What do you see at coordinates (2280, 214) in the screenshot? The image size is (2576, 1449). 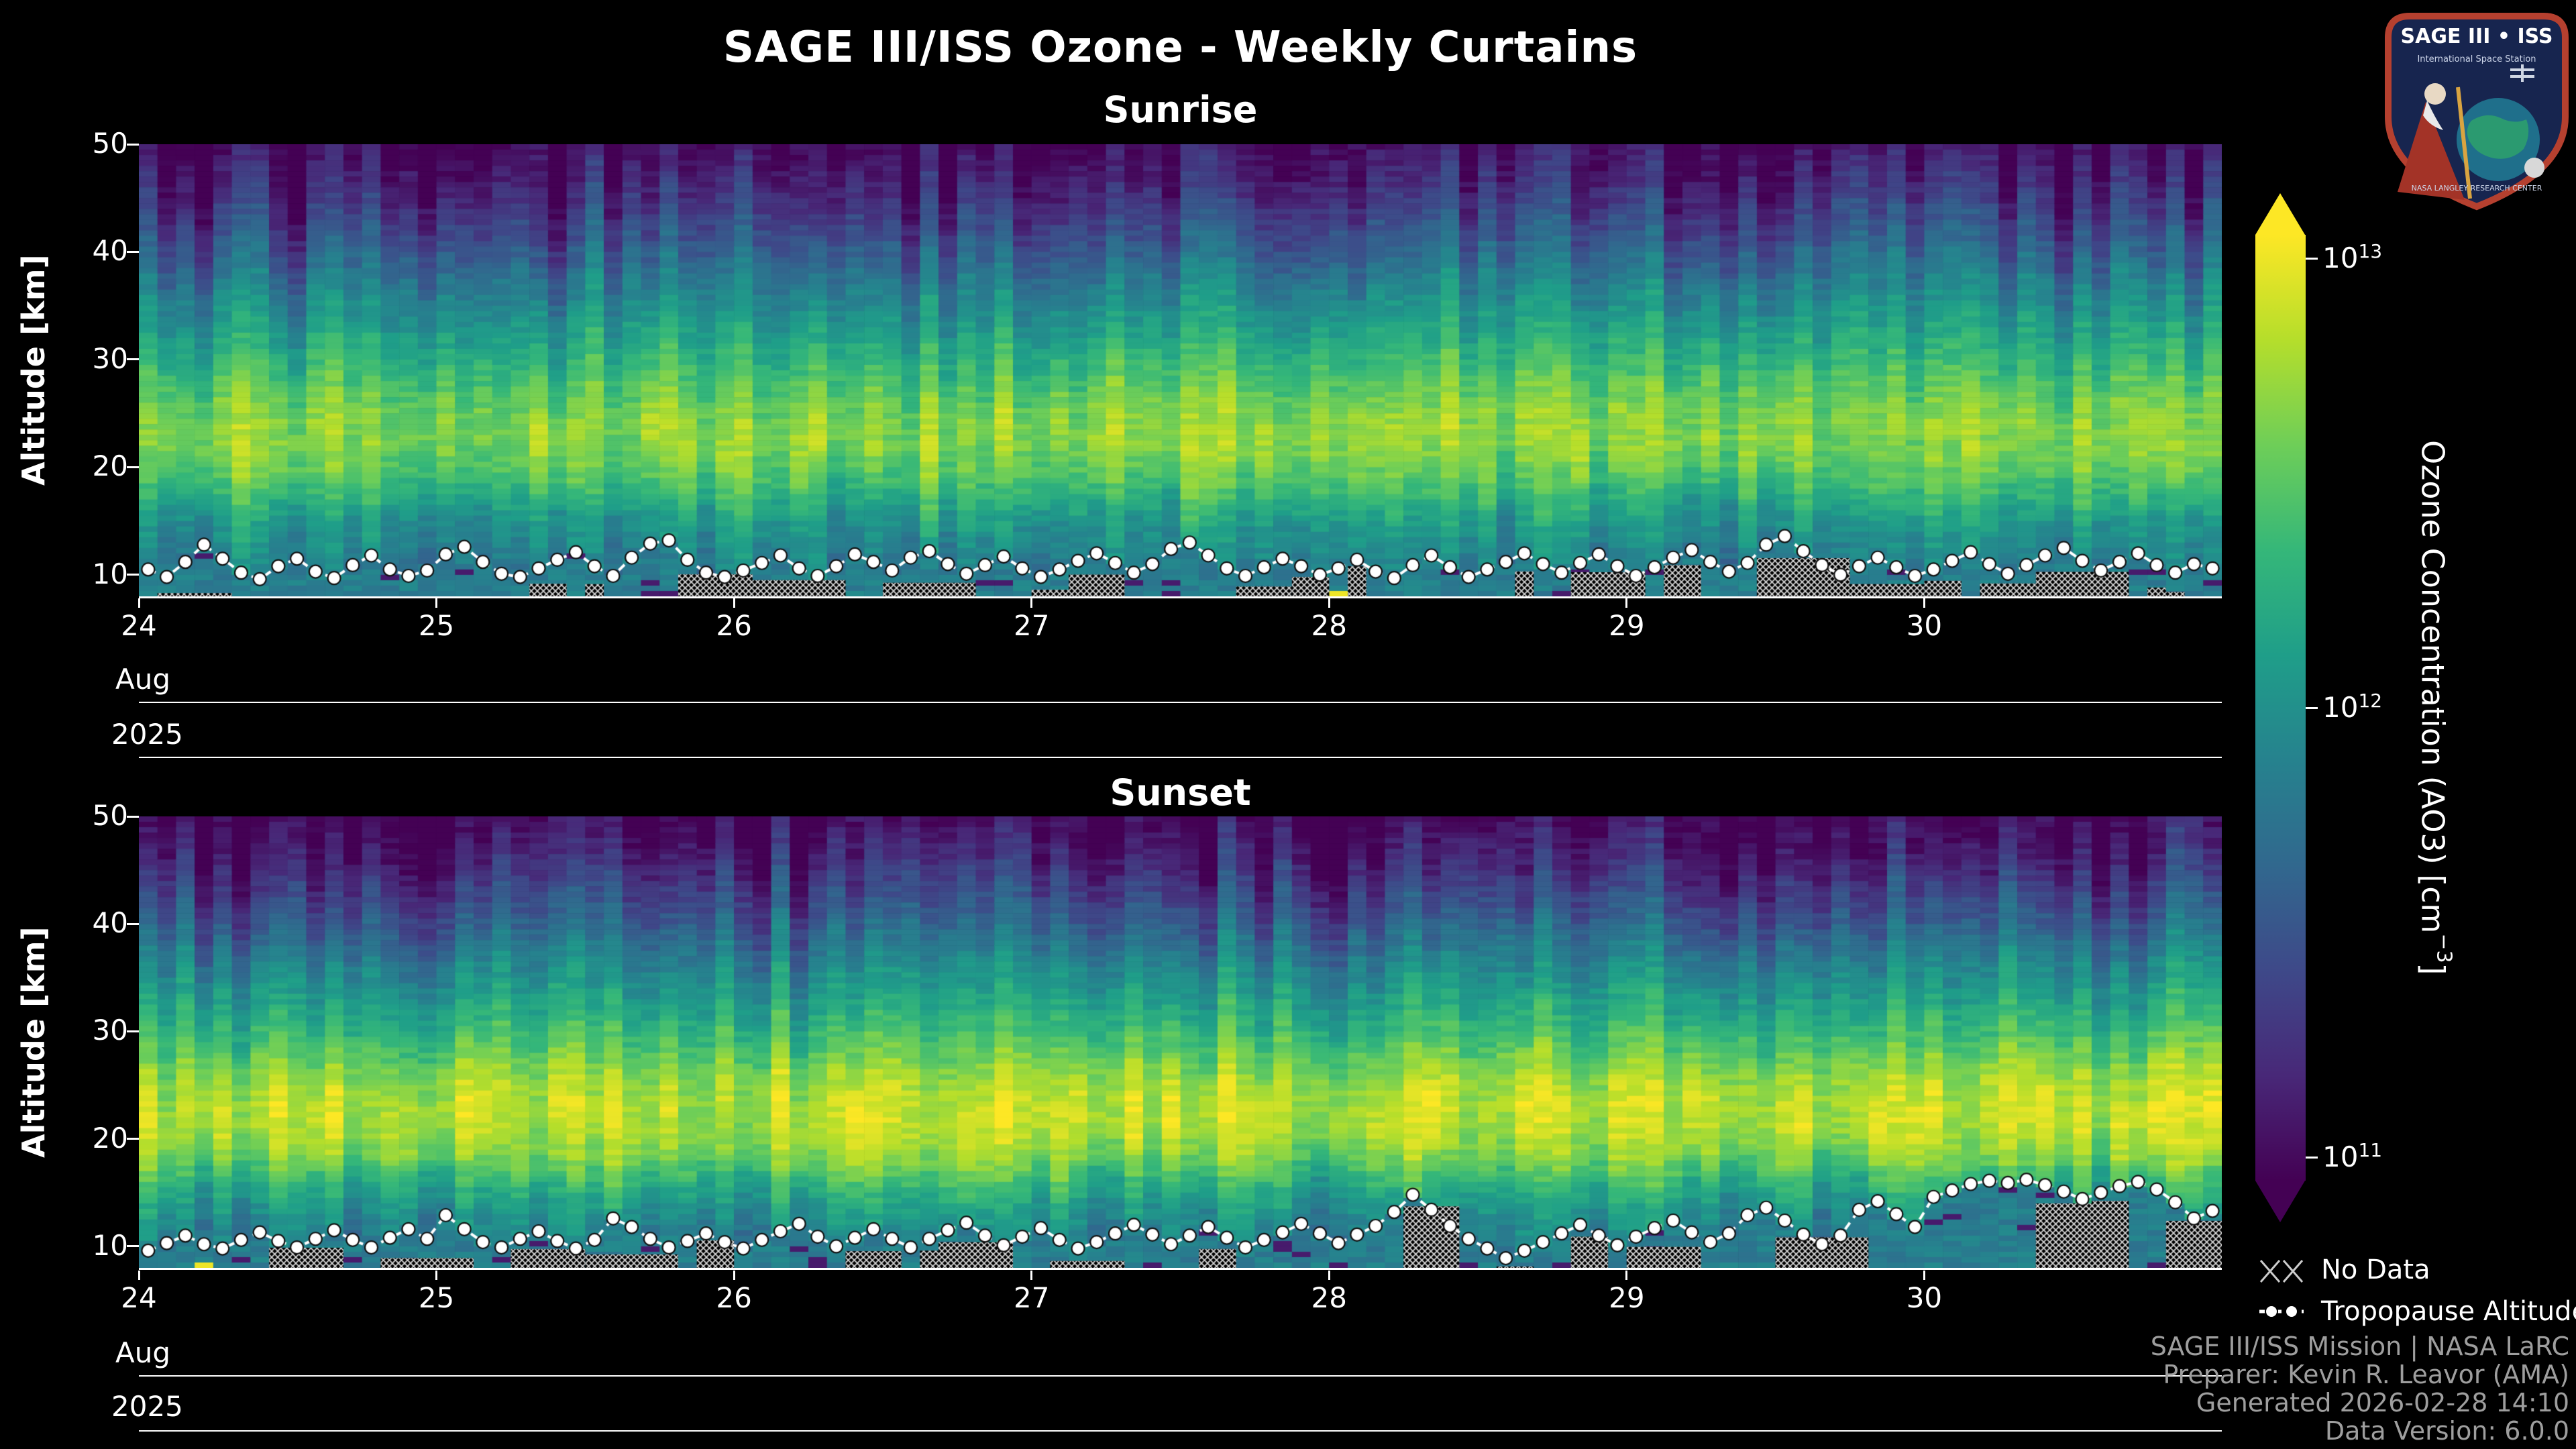 I see `colorbar-top-arrow` at bounding box center [2280, 214].